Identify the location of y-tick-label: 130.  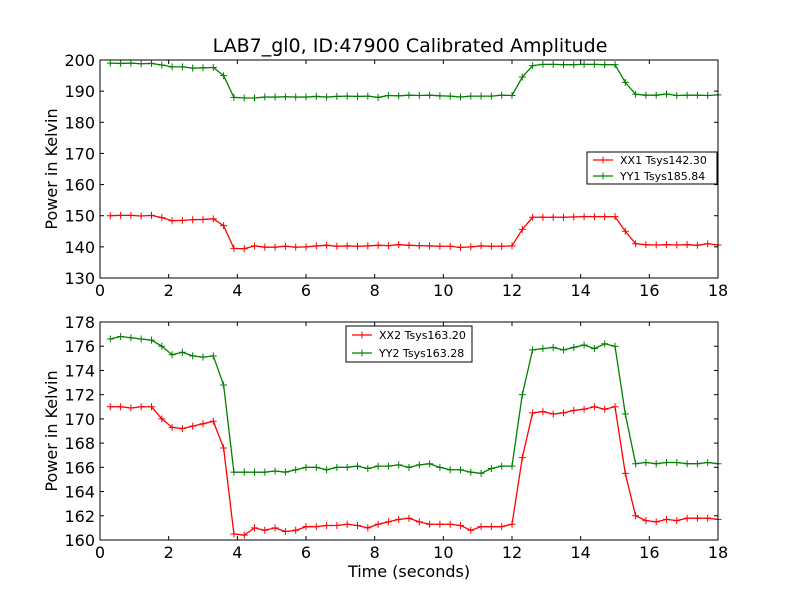
(79, 278).